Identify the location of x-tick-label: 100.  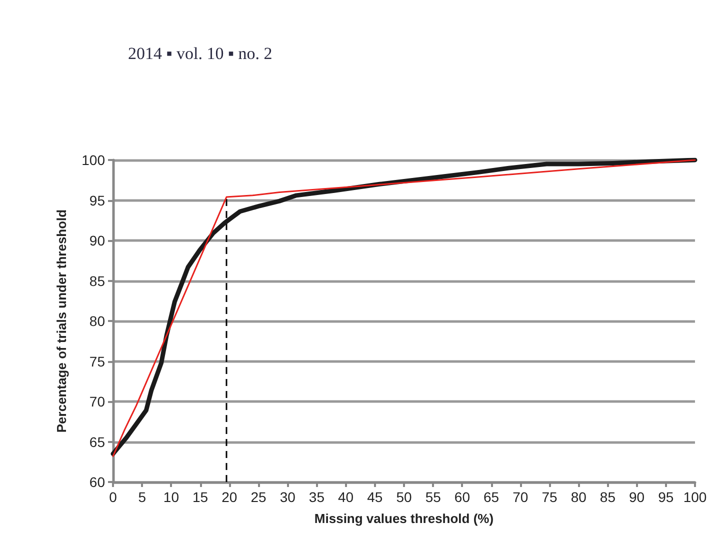
(695, 497).